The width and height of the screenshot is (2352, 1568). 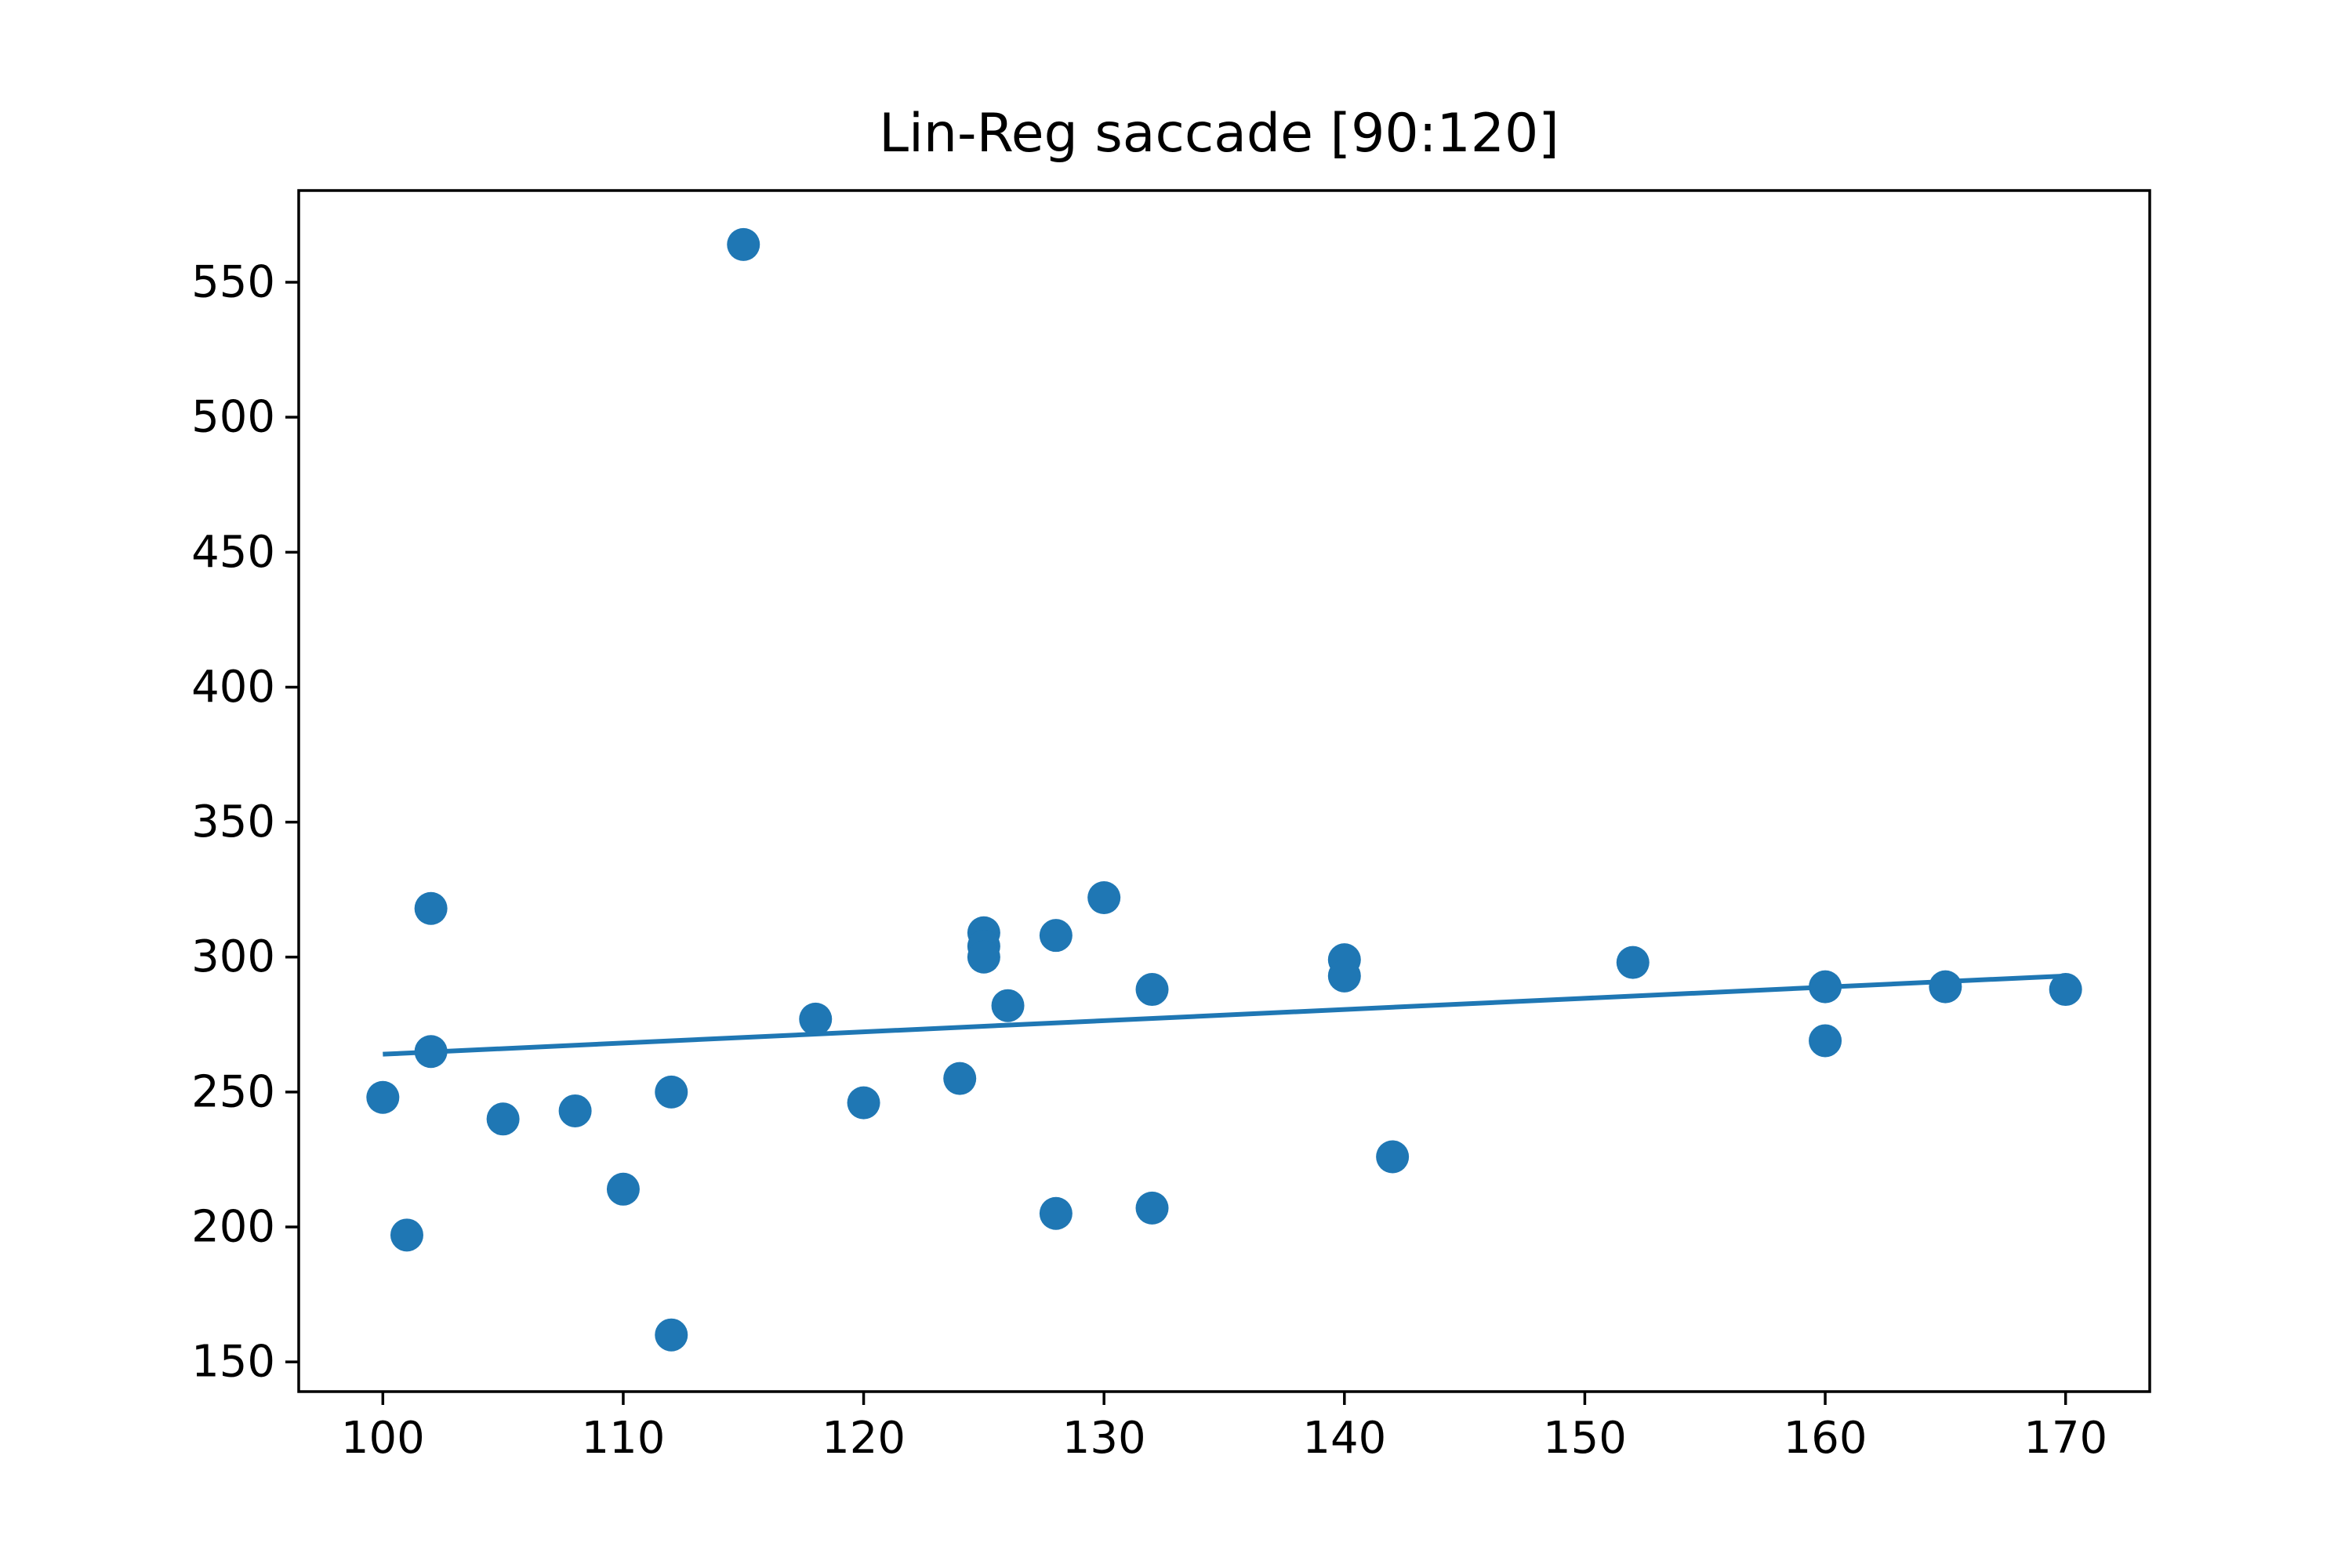 What do you see at coordinates (233, 823) in the screenshot?
I see `y-tick-label-350: 350` at bounding box center [233, 823].